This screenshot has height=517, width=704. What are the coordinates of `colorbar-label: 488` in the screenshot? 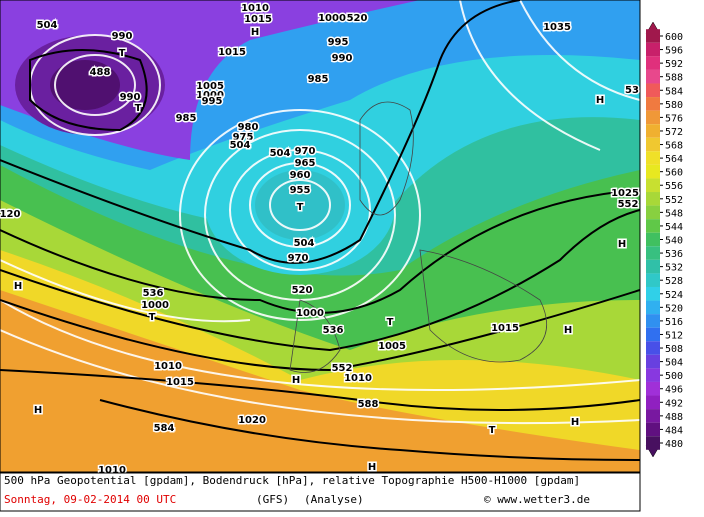 It's located at (674, 417).